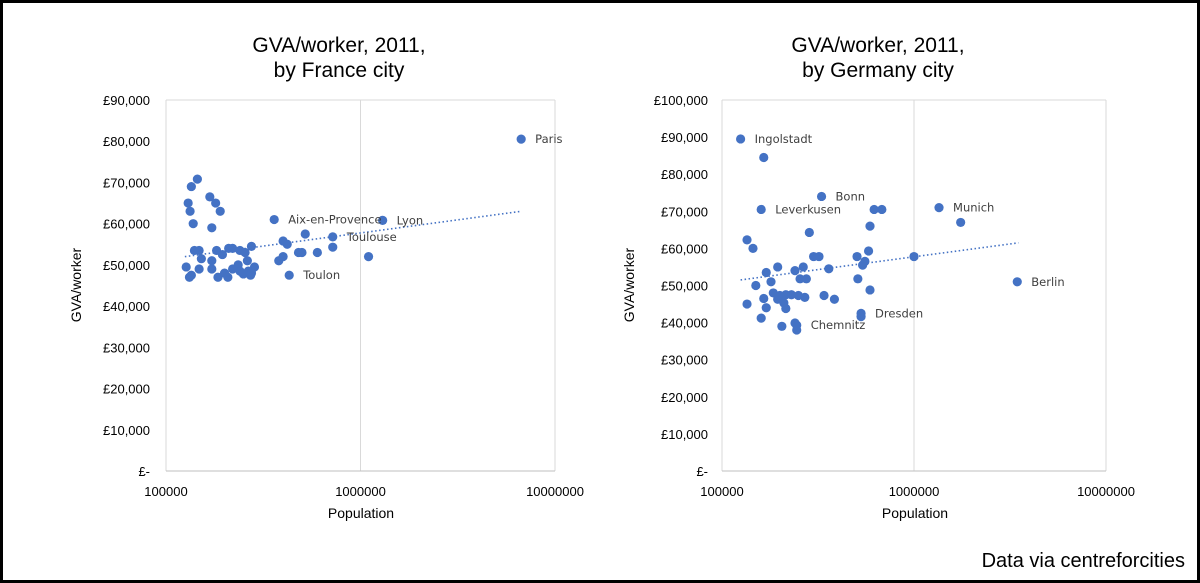 The width and height of the screenshot is (1200, 583). I want to click on x-tick-label: 100000, so click(721, 491).